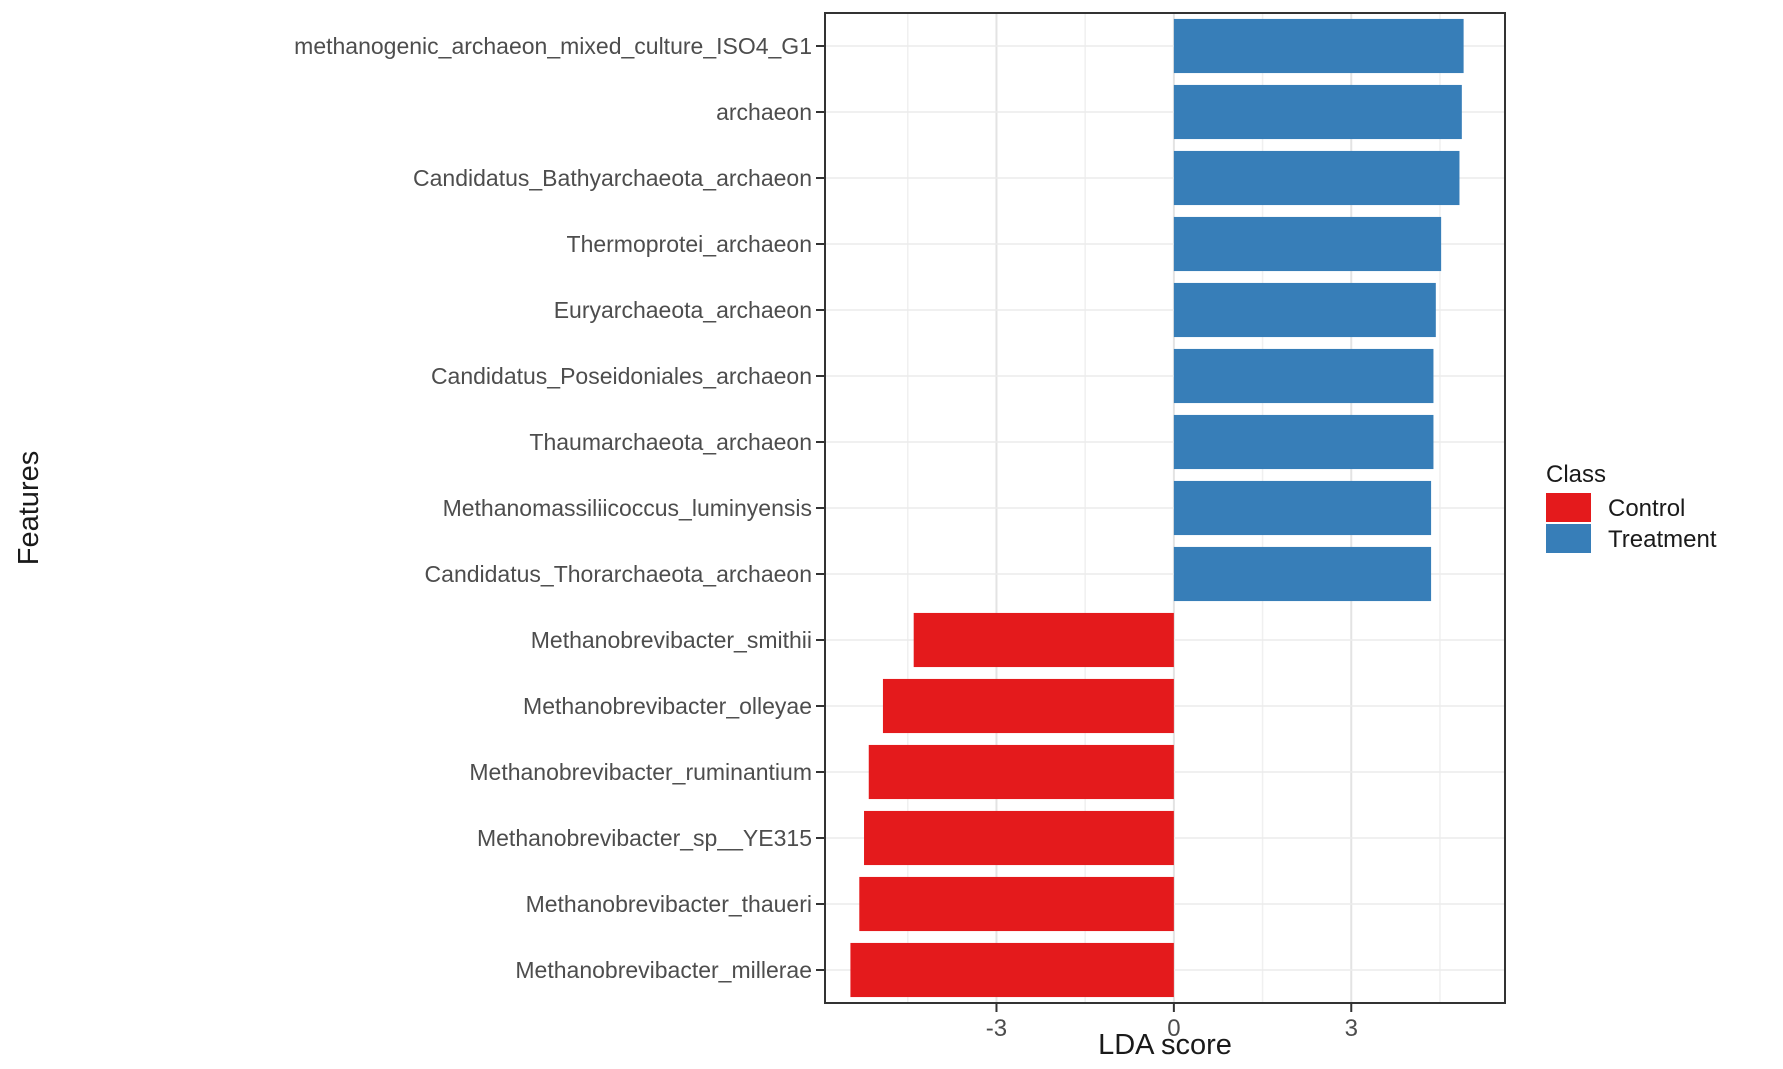 The height and width of the screenshot is (1069, 1783). What do you see at coordinates (1021, 772) in the screenshot?
I see `bar-Methanobrevibacter_ruminantium` at bounding box center [1021, 772].